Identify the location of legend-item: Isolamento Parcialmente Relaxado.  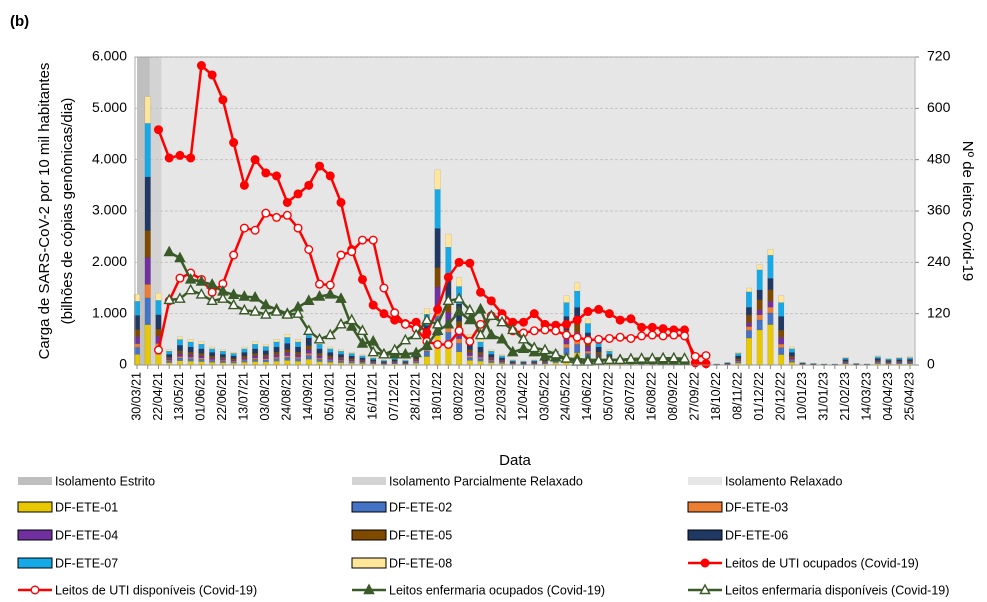
(467, 481).